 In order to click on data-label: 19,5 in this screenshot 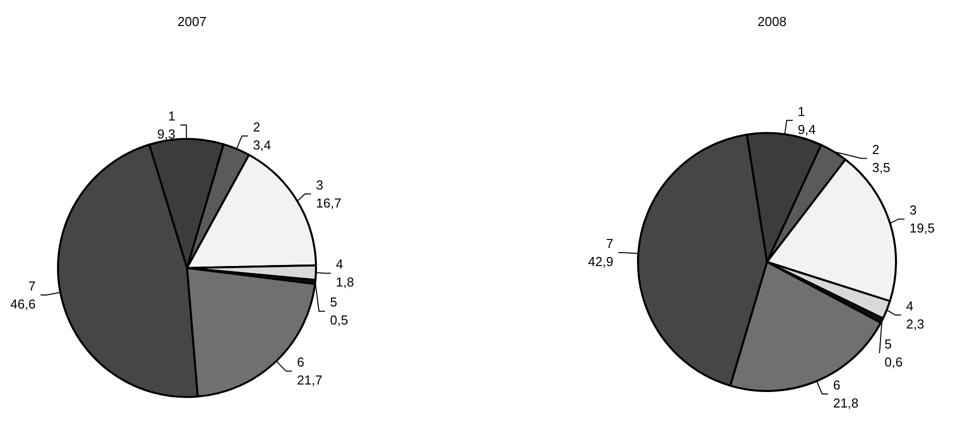, I will do `click(922, 228)`.